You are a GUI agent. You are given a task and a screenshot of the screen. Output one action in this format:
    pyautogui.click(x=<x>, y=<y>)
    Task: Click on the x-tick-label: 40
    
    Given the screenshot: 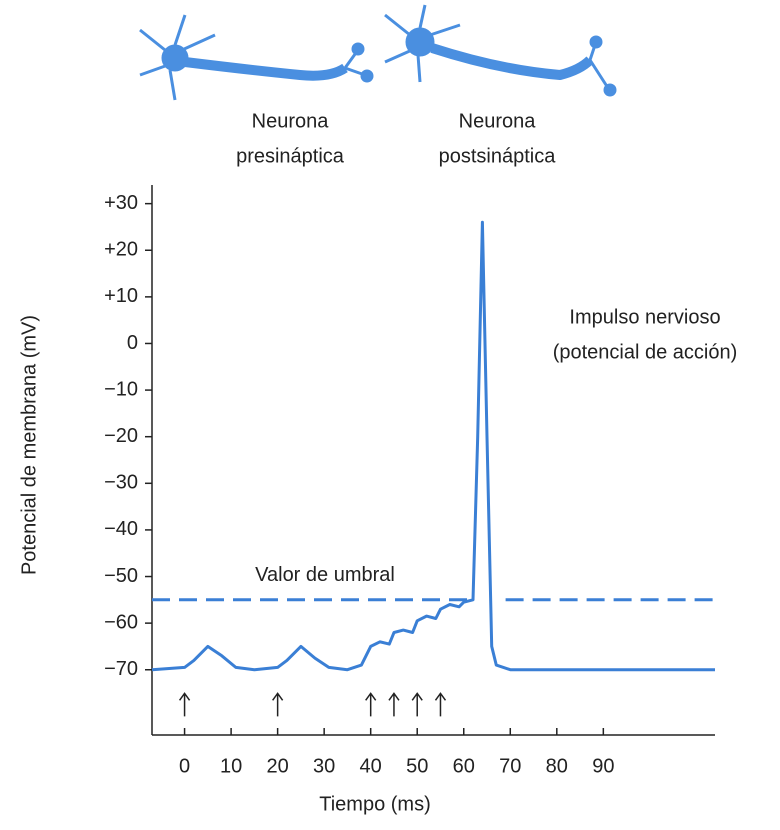 What is the action you would take?
    pyautogui.click(x=371, y=766)
    